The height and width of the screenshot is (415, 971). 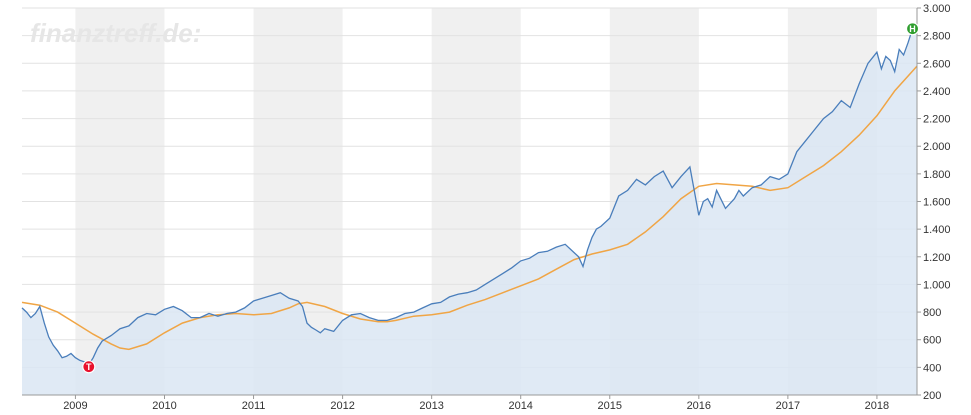 What do you see at coordinates (932, 341) in the screenshot?
I see `y-tick-label: 600` at bounding box center [932, 341].